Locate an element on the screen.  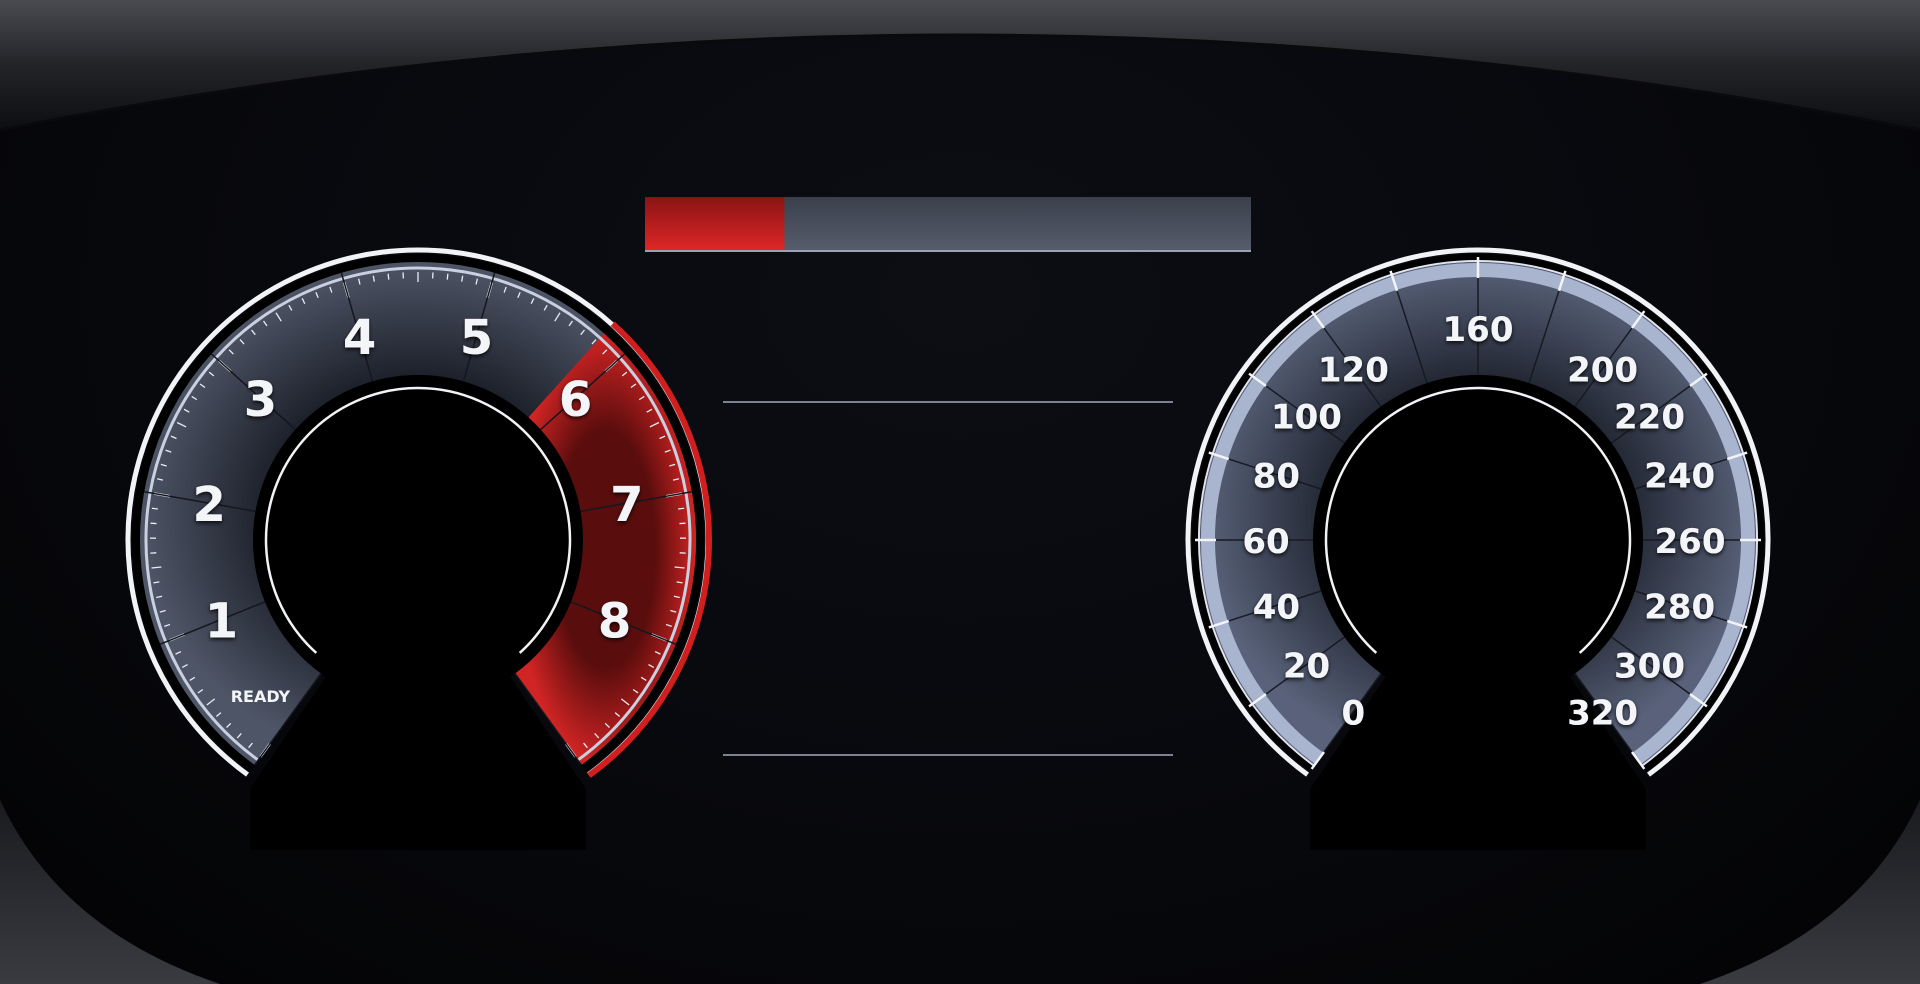
speedo-label: 320 is located at coordinates (1602, 714).